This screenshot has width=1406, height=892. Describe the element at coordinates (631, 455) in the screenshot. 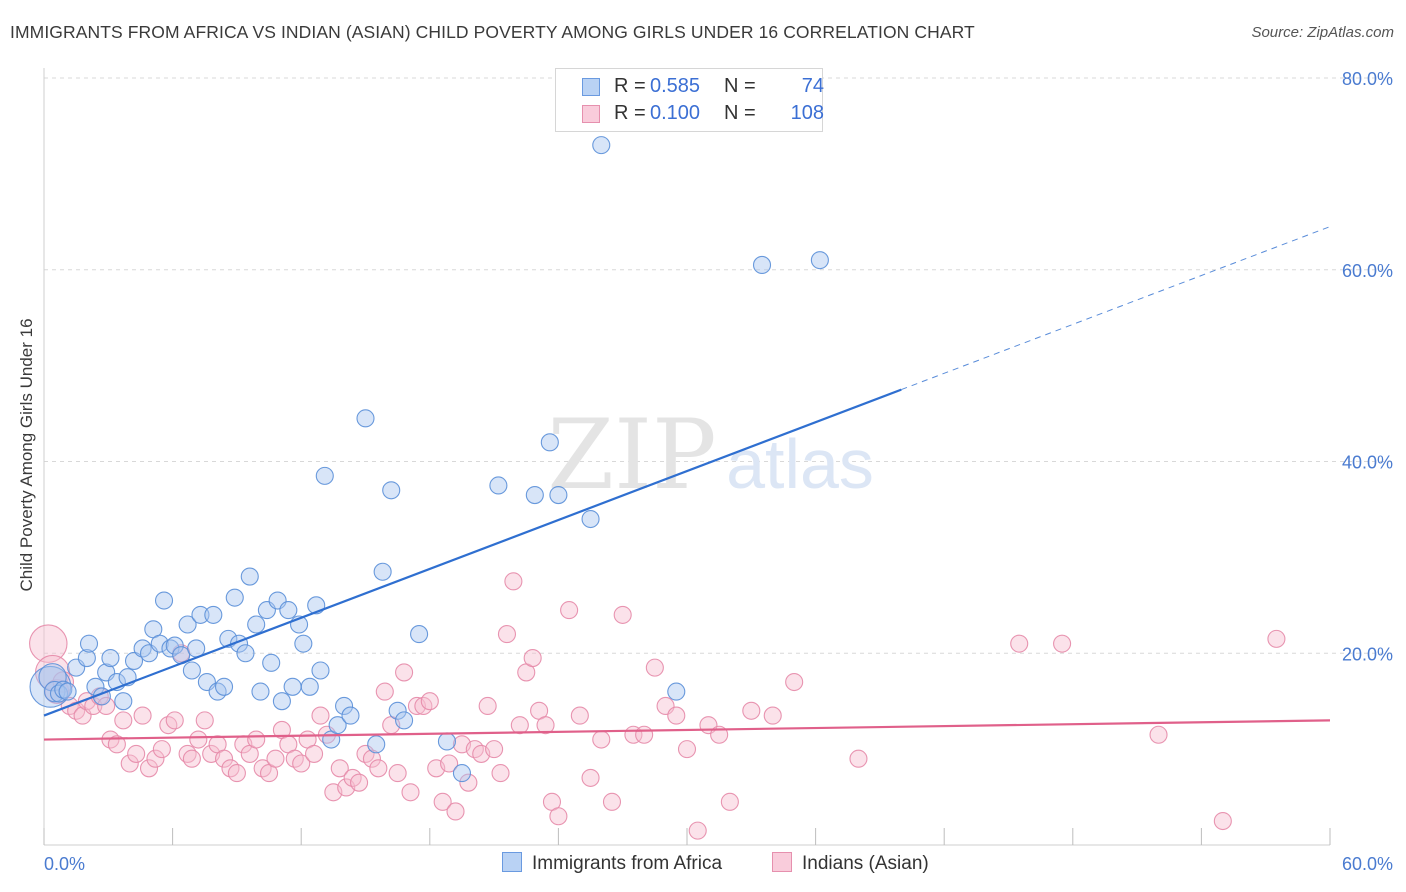

I see `watermark-zip: ZIP` at that location.